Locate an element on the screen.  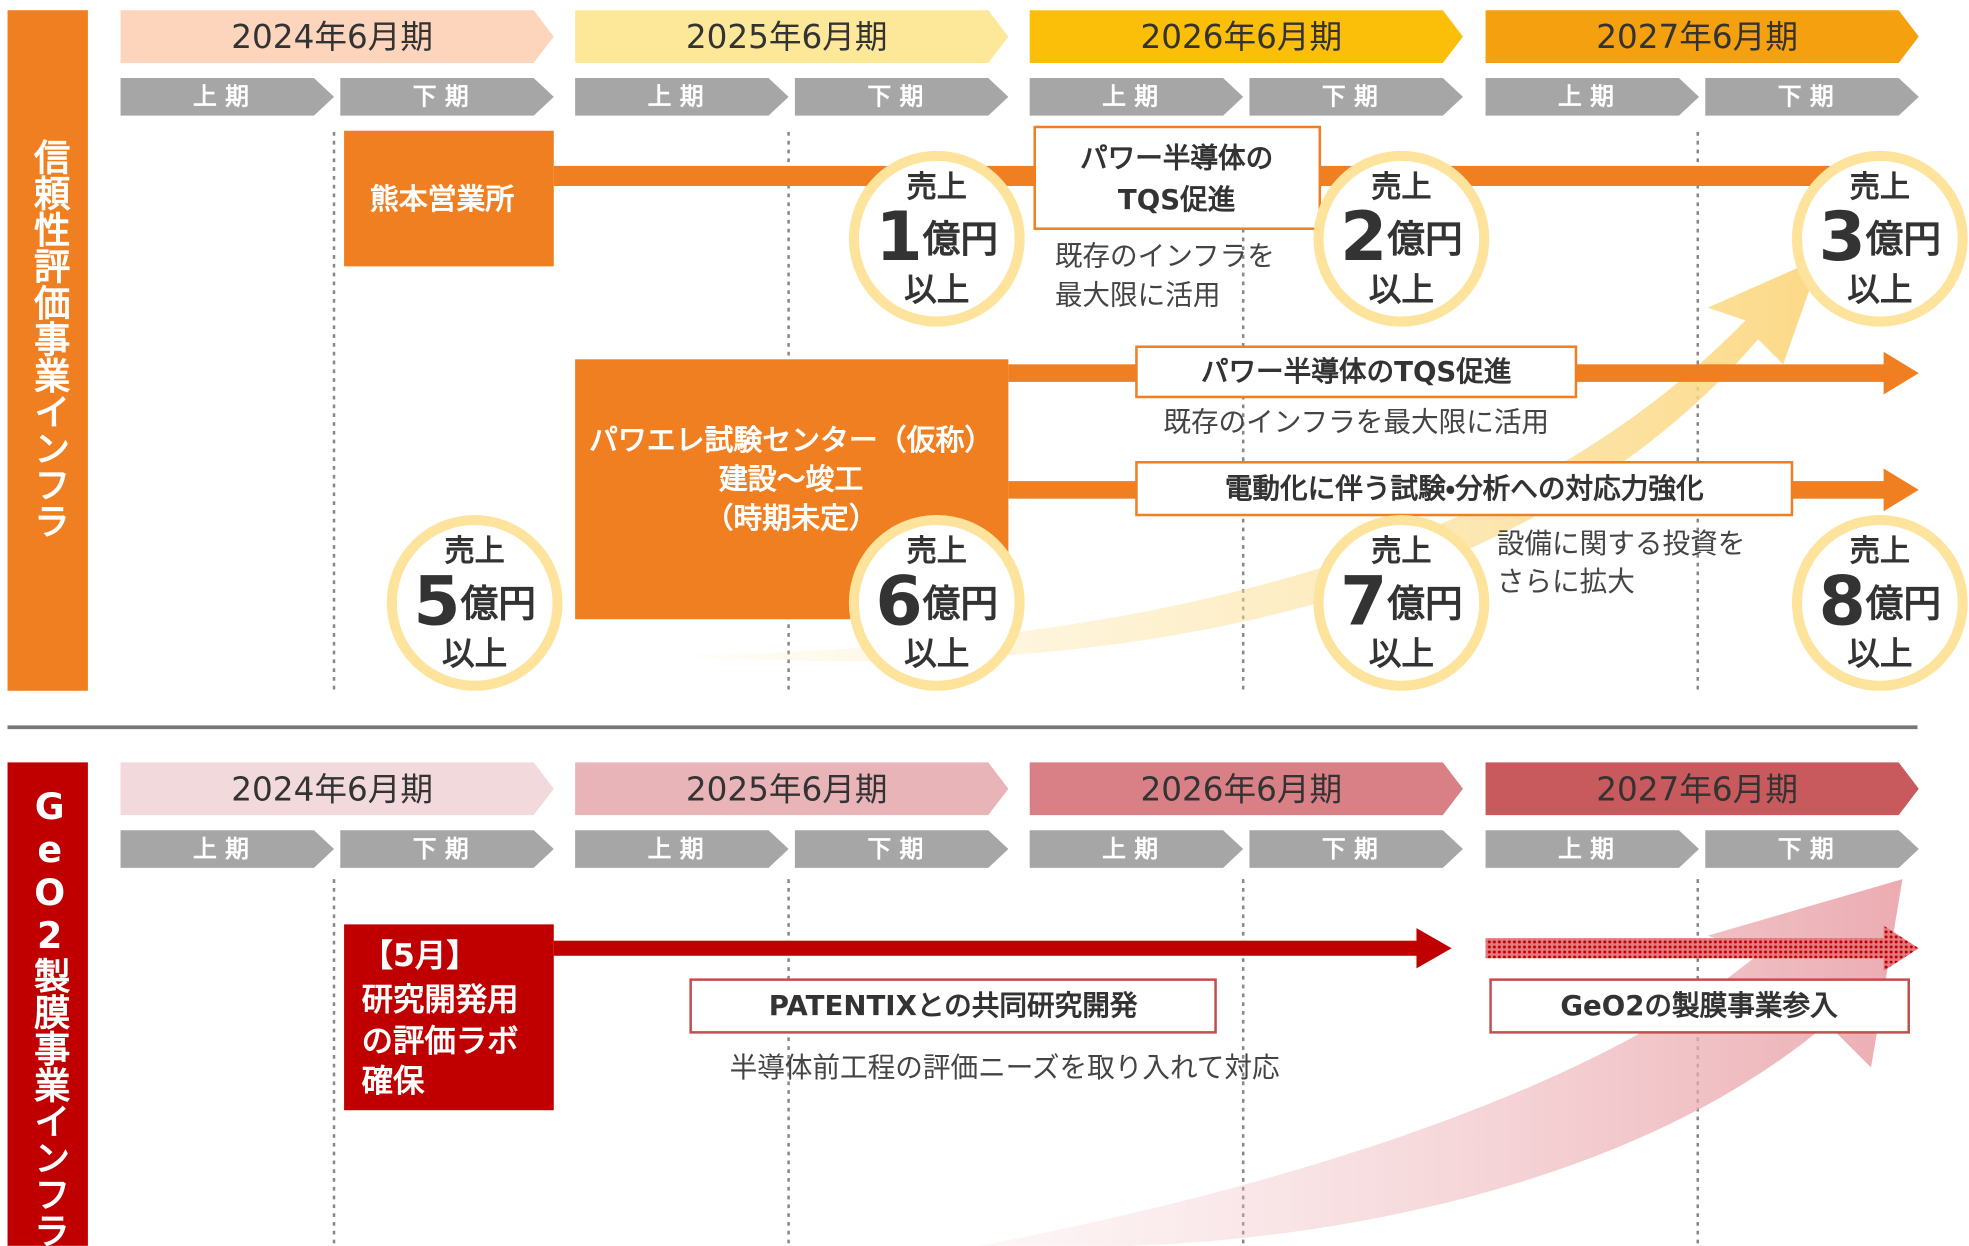
callout-line: パワー半導体の is located at coordinates (1176, 158).